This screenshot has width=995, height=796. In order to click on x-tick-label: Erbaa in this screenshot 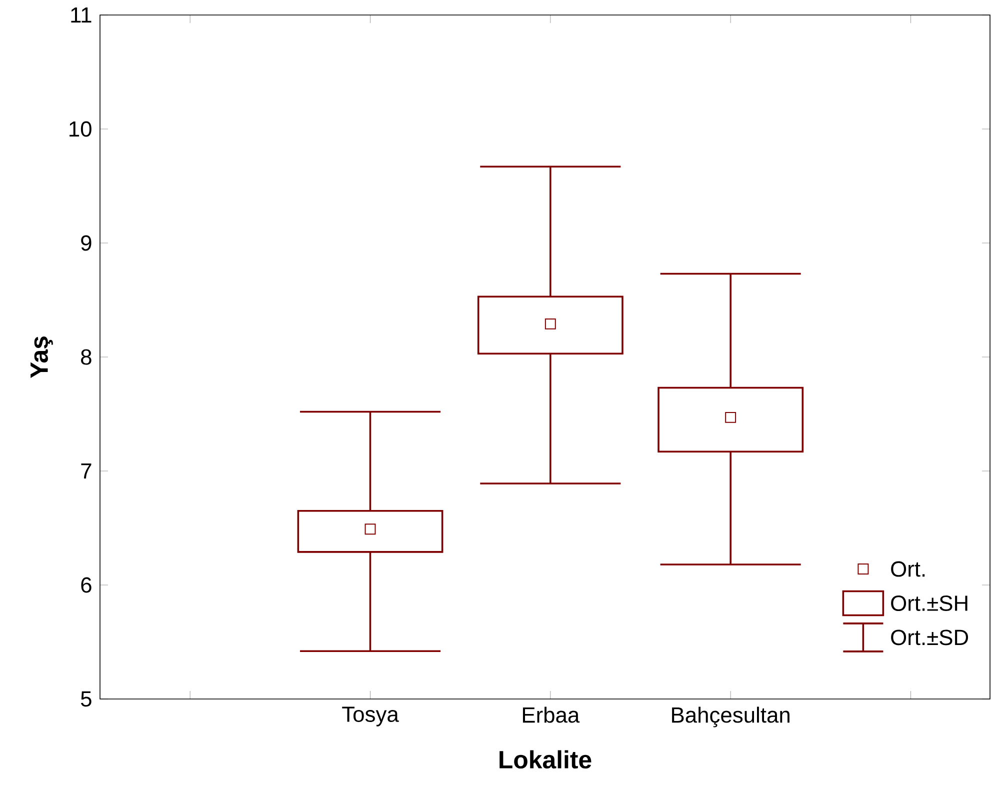, I will do `click(551, 714)`.